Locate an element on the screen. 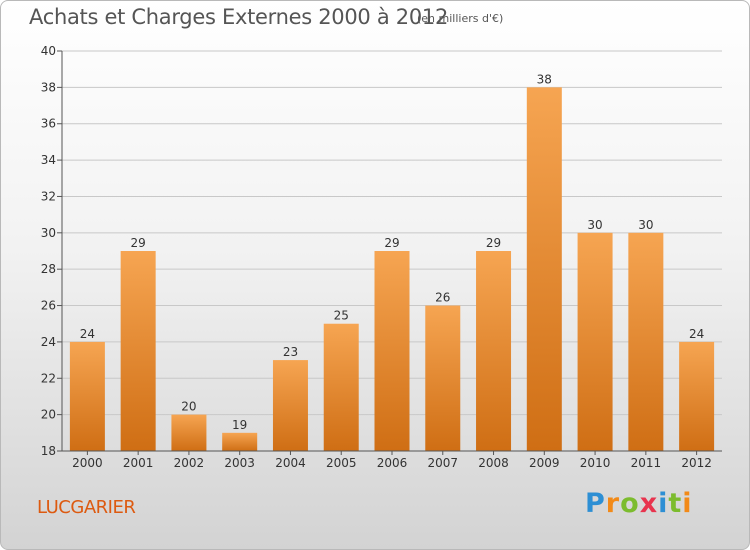 The width and height of the screenshot is (750, 550). data-label-2010: 30 is located at coordinates (594, 225).